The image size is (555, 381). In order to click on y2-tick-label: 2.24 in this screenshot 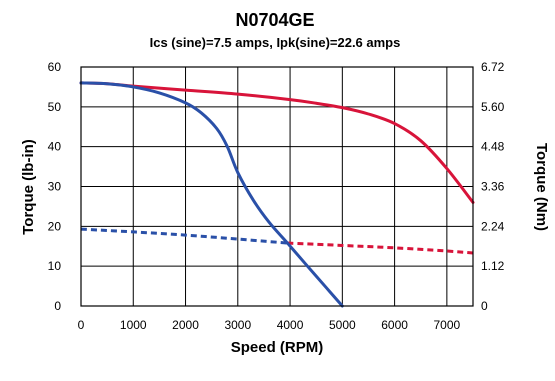, I will do `click(493, 226)`.